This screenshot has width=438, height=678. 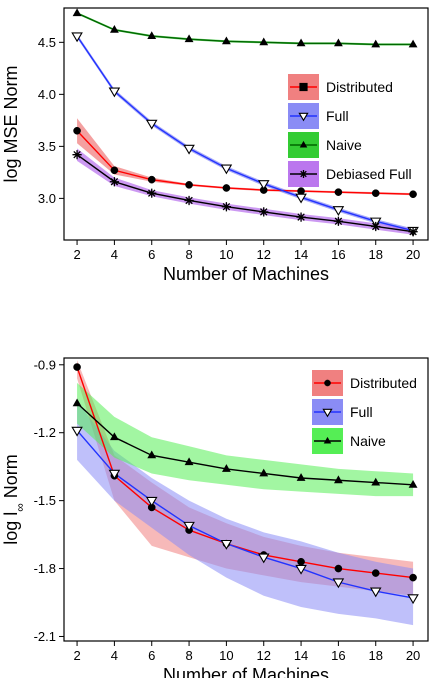 I want to click on legend-label-distributed: Distributed, so click(x=359, y=87).